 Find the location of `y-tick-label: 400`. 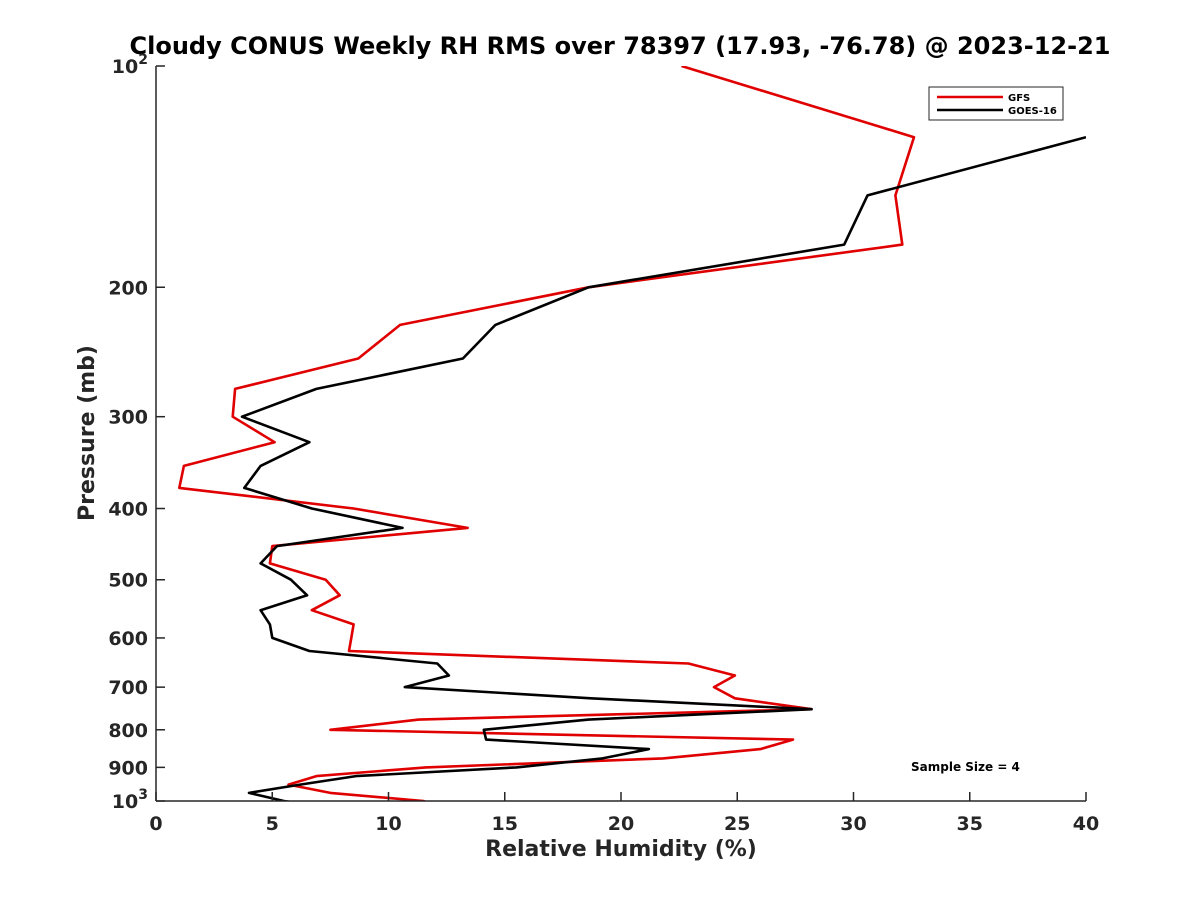

y-tick-label: 400 is located at coordinates (128, 510).